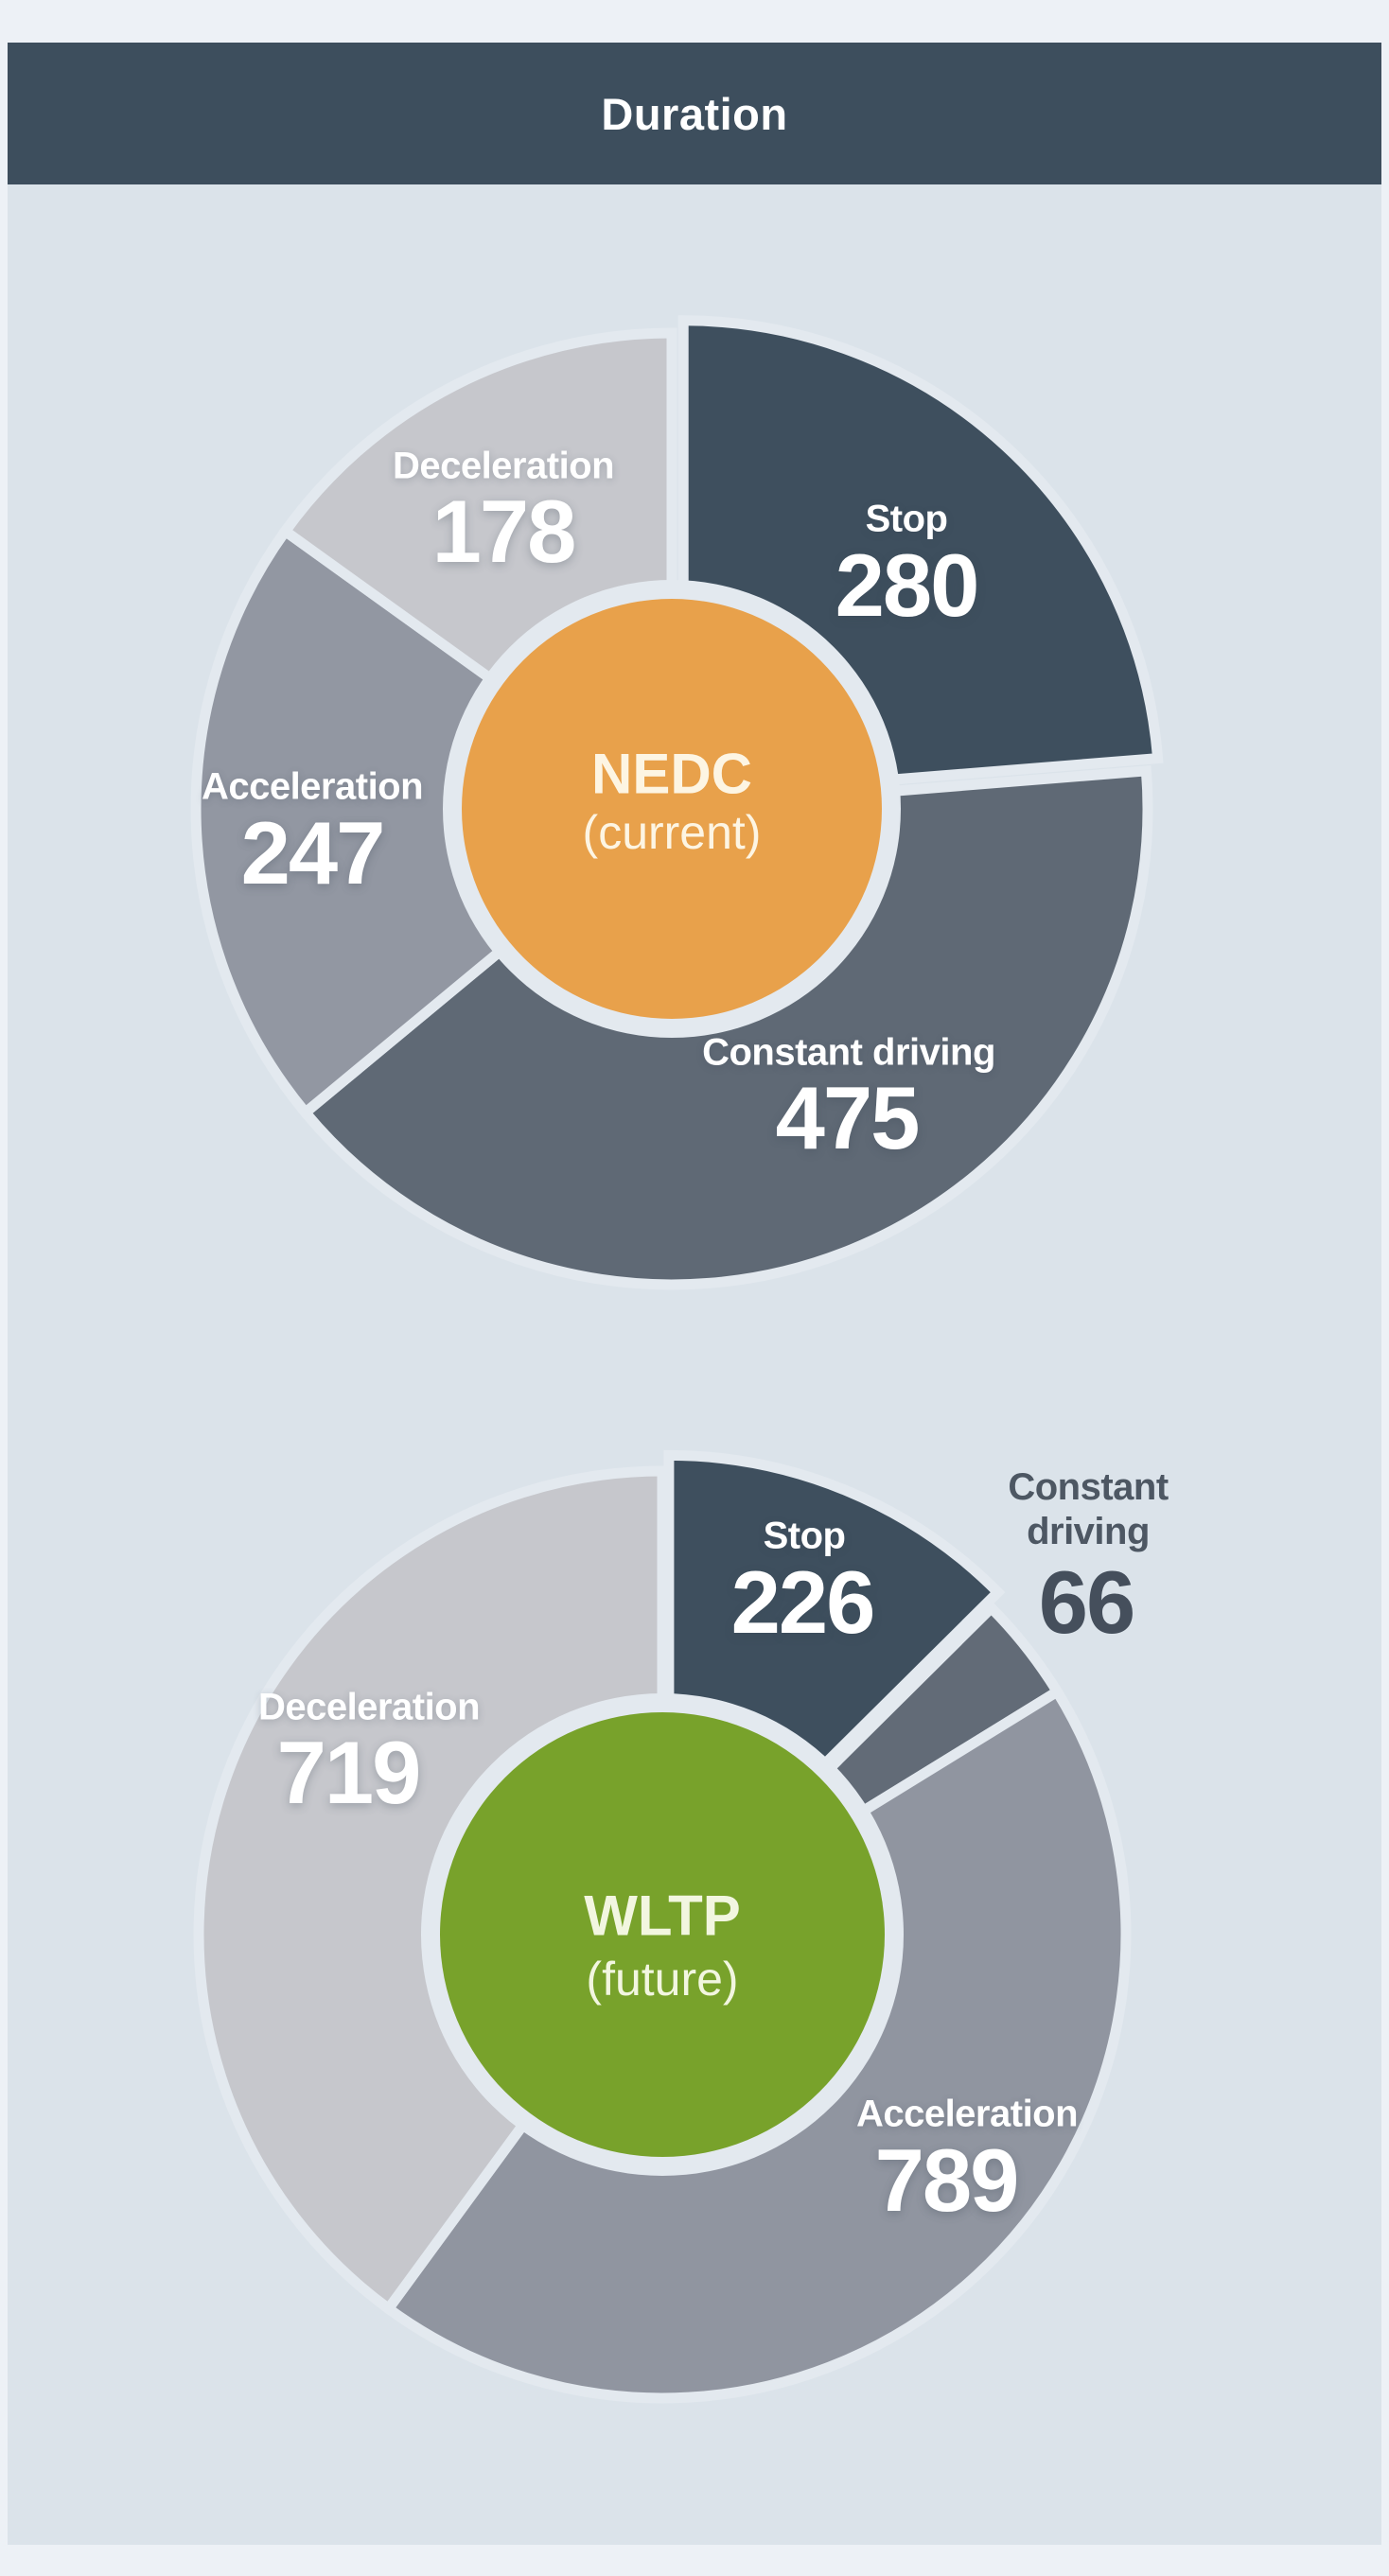  What do you see at coordinates (672, 809) in the screenshot?
I see `center-circle-nedc` at bounding box center [672, 809].